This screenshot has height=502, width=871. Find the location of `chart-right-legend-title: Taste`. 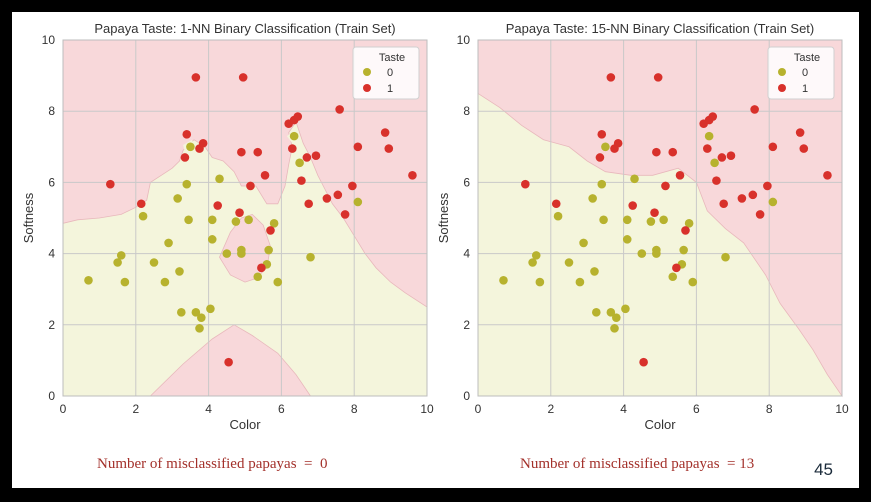

chart-right-legend-title: Taste is located at coordinates (807, 58).